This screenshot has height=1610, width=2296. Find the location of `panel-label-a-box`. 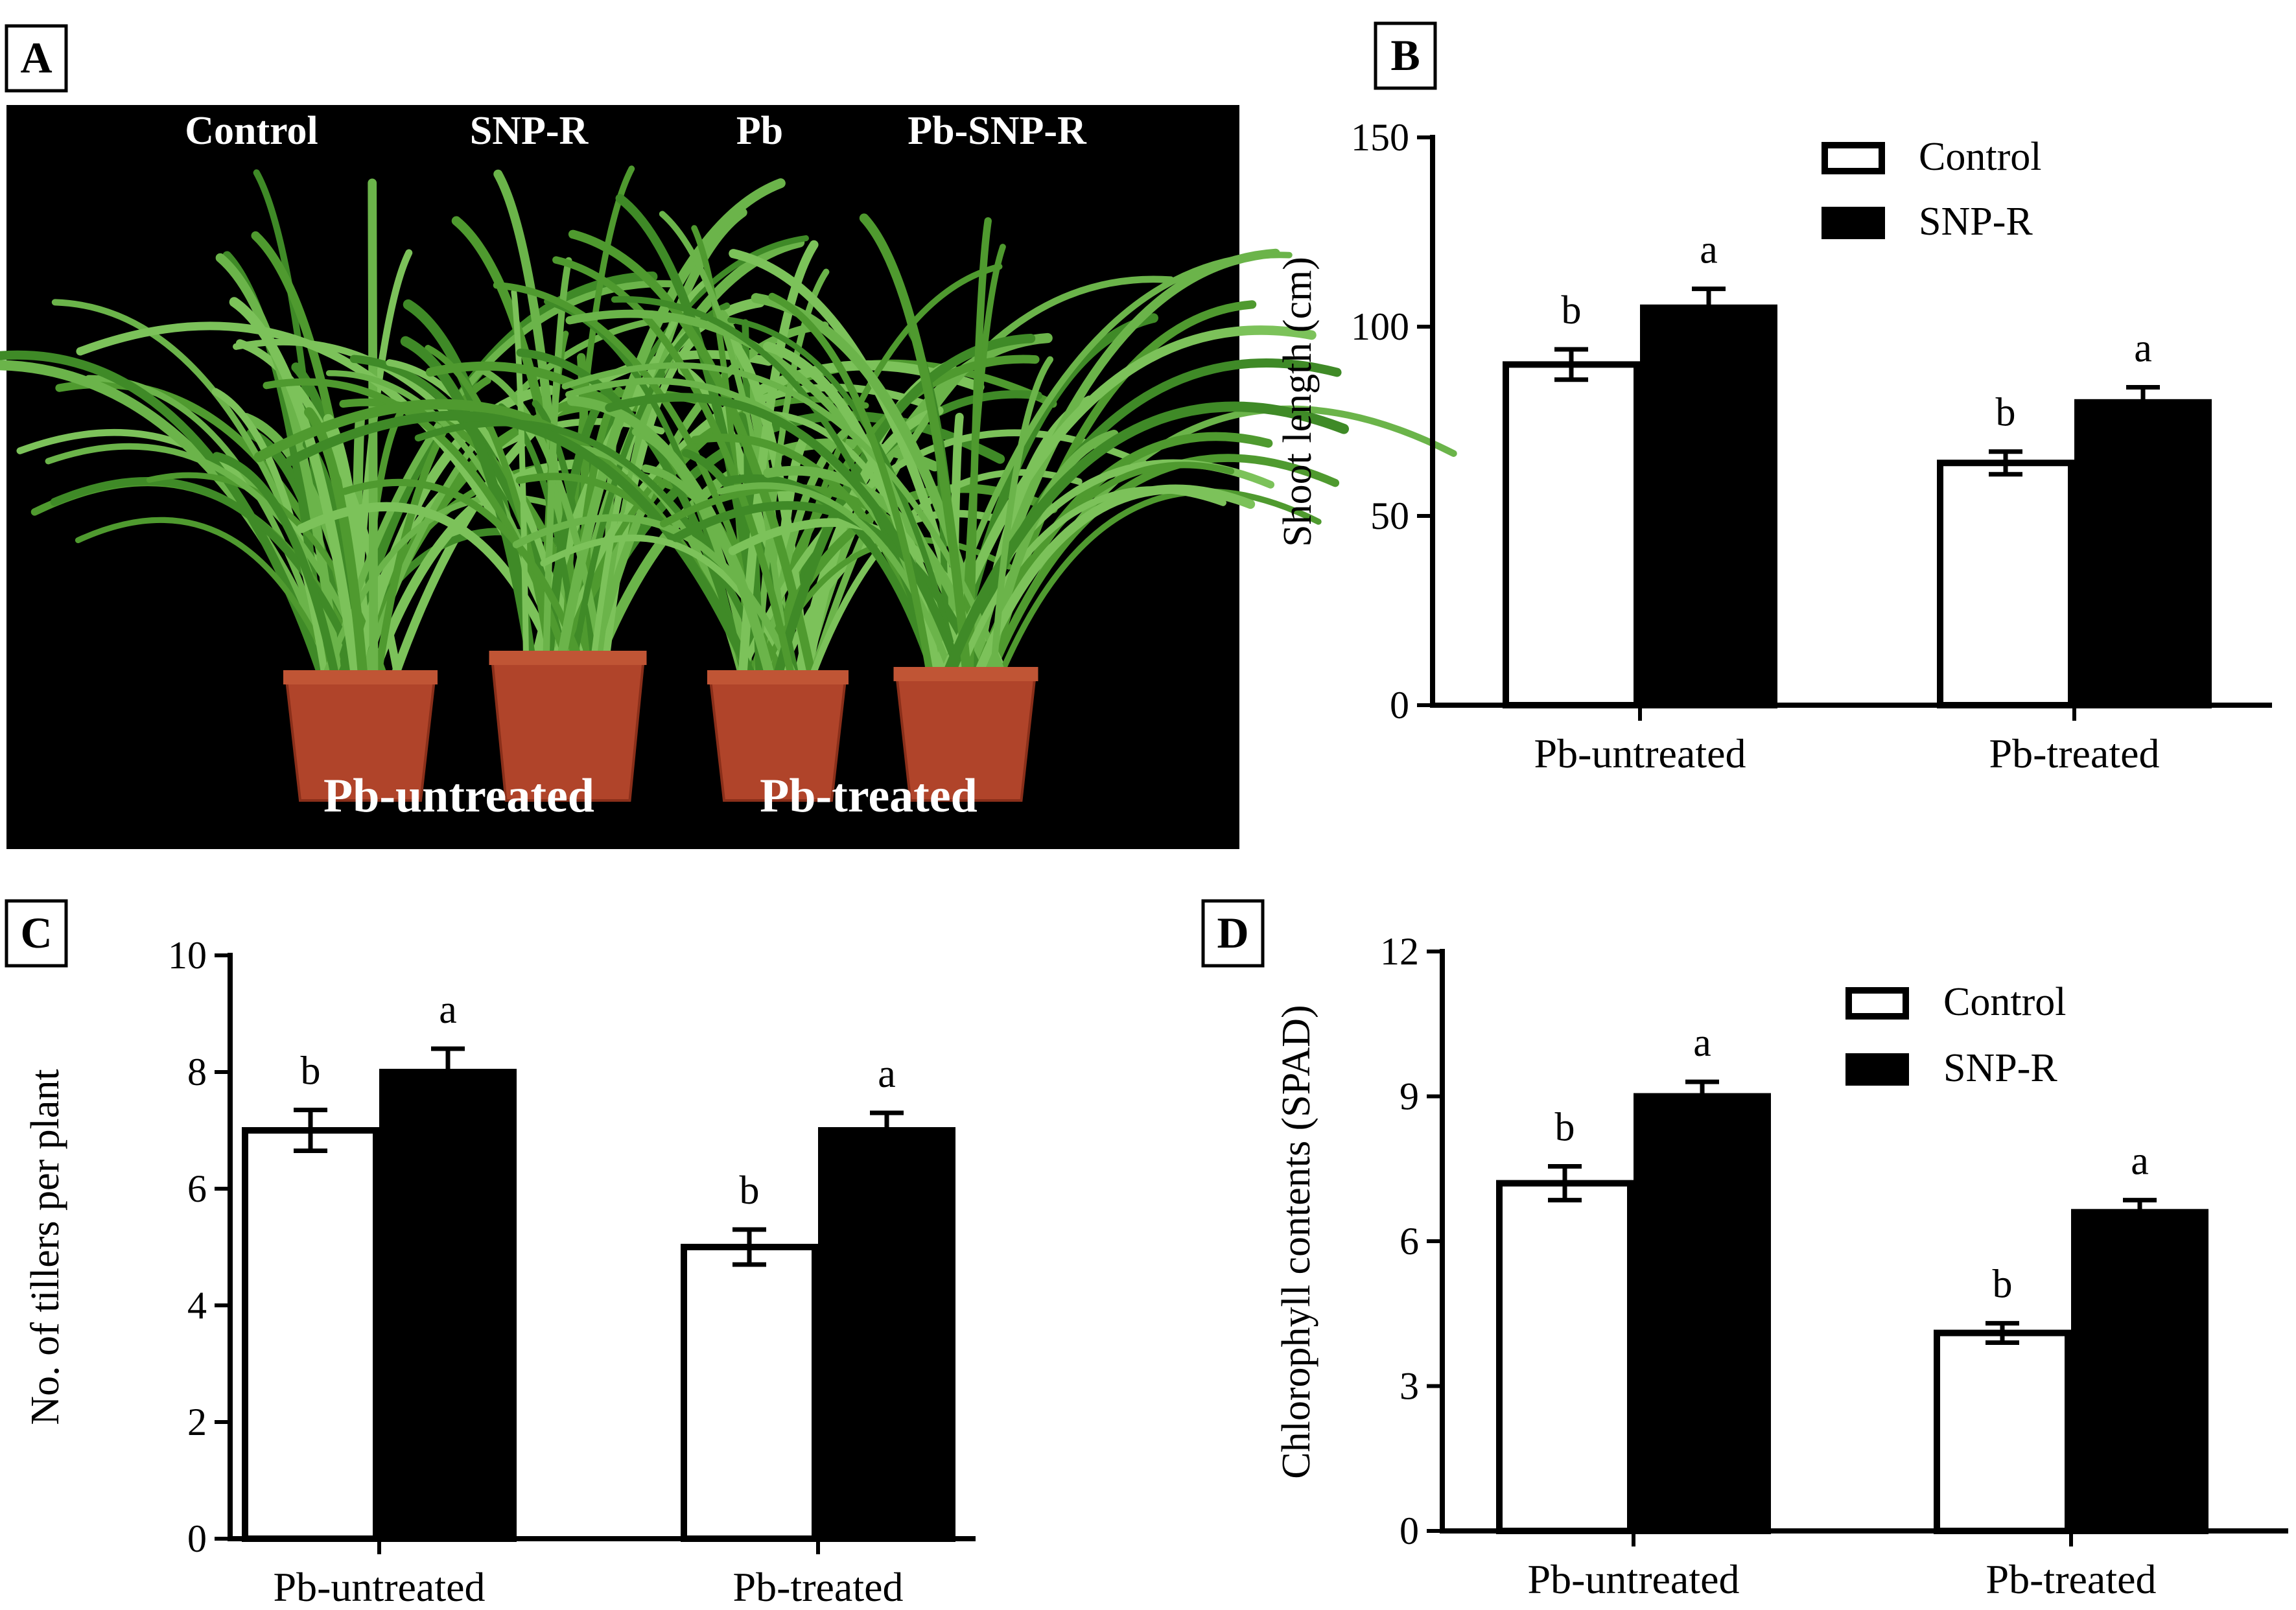

panel-label-a-box is located at coordinates (37, 59).